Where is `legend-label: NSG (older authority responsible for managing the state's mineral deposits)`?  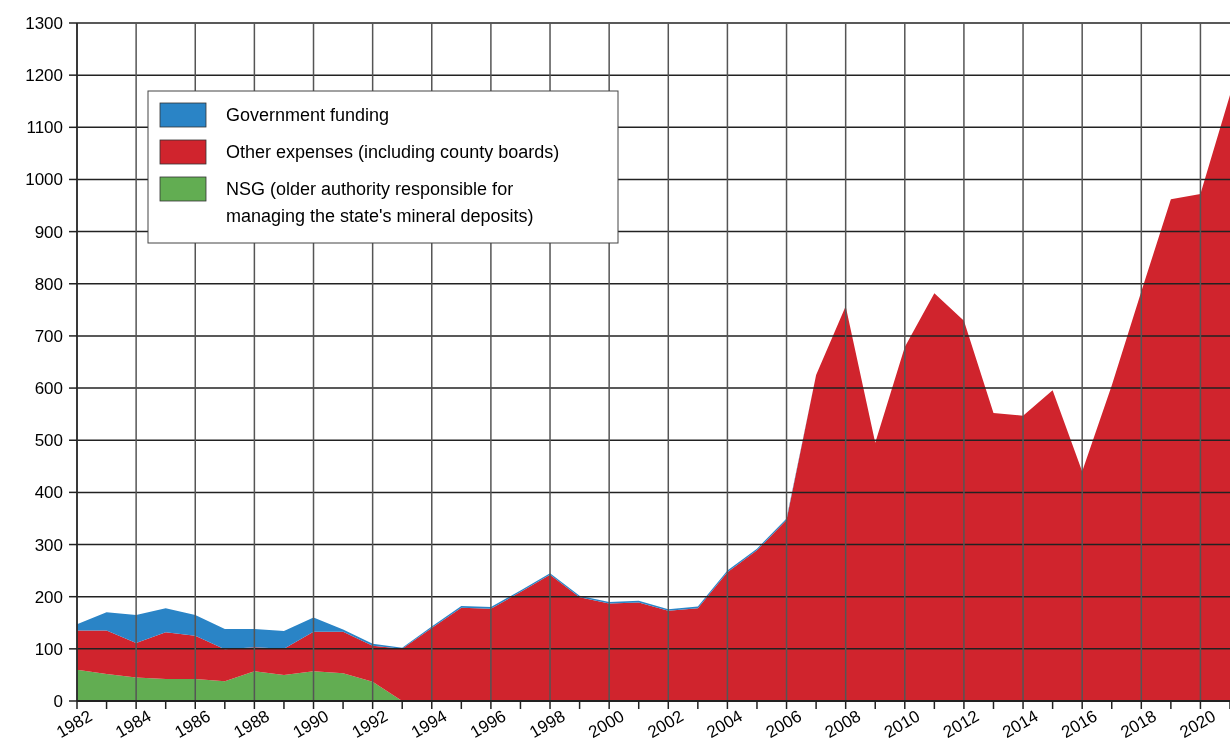 legend-label: NSG (older authority responsible for managing the state's mineral deposits) is located at coordinates (380, 202).